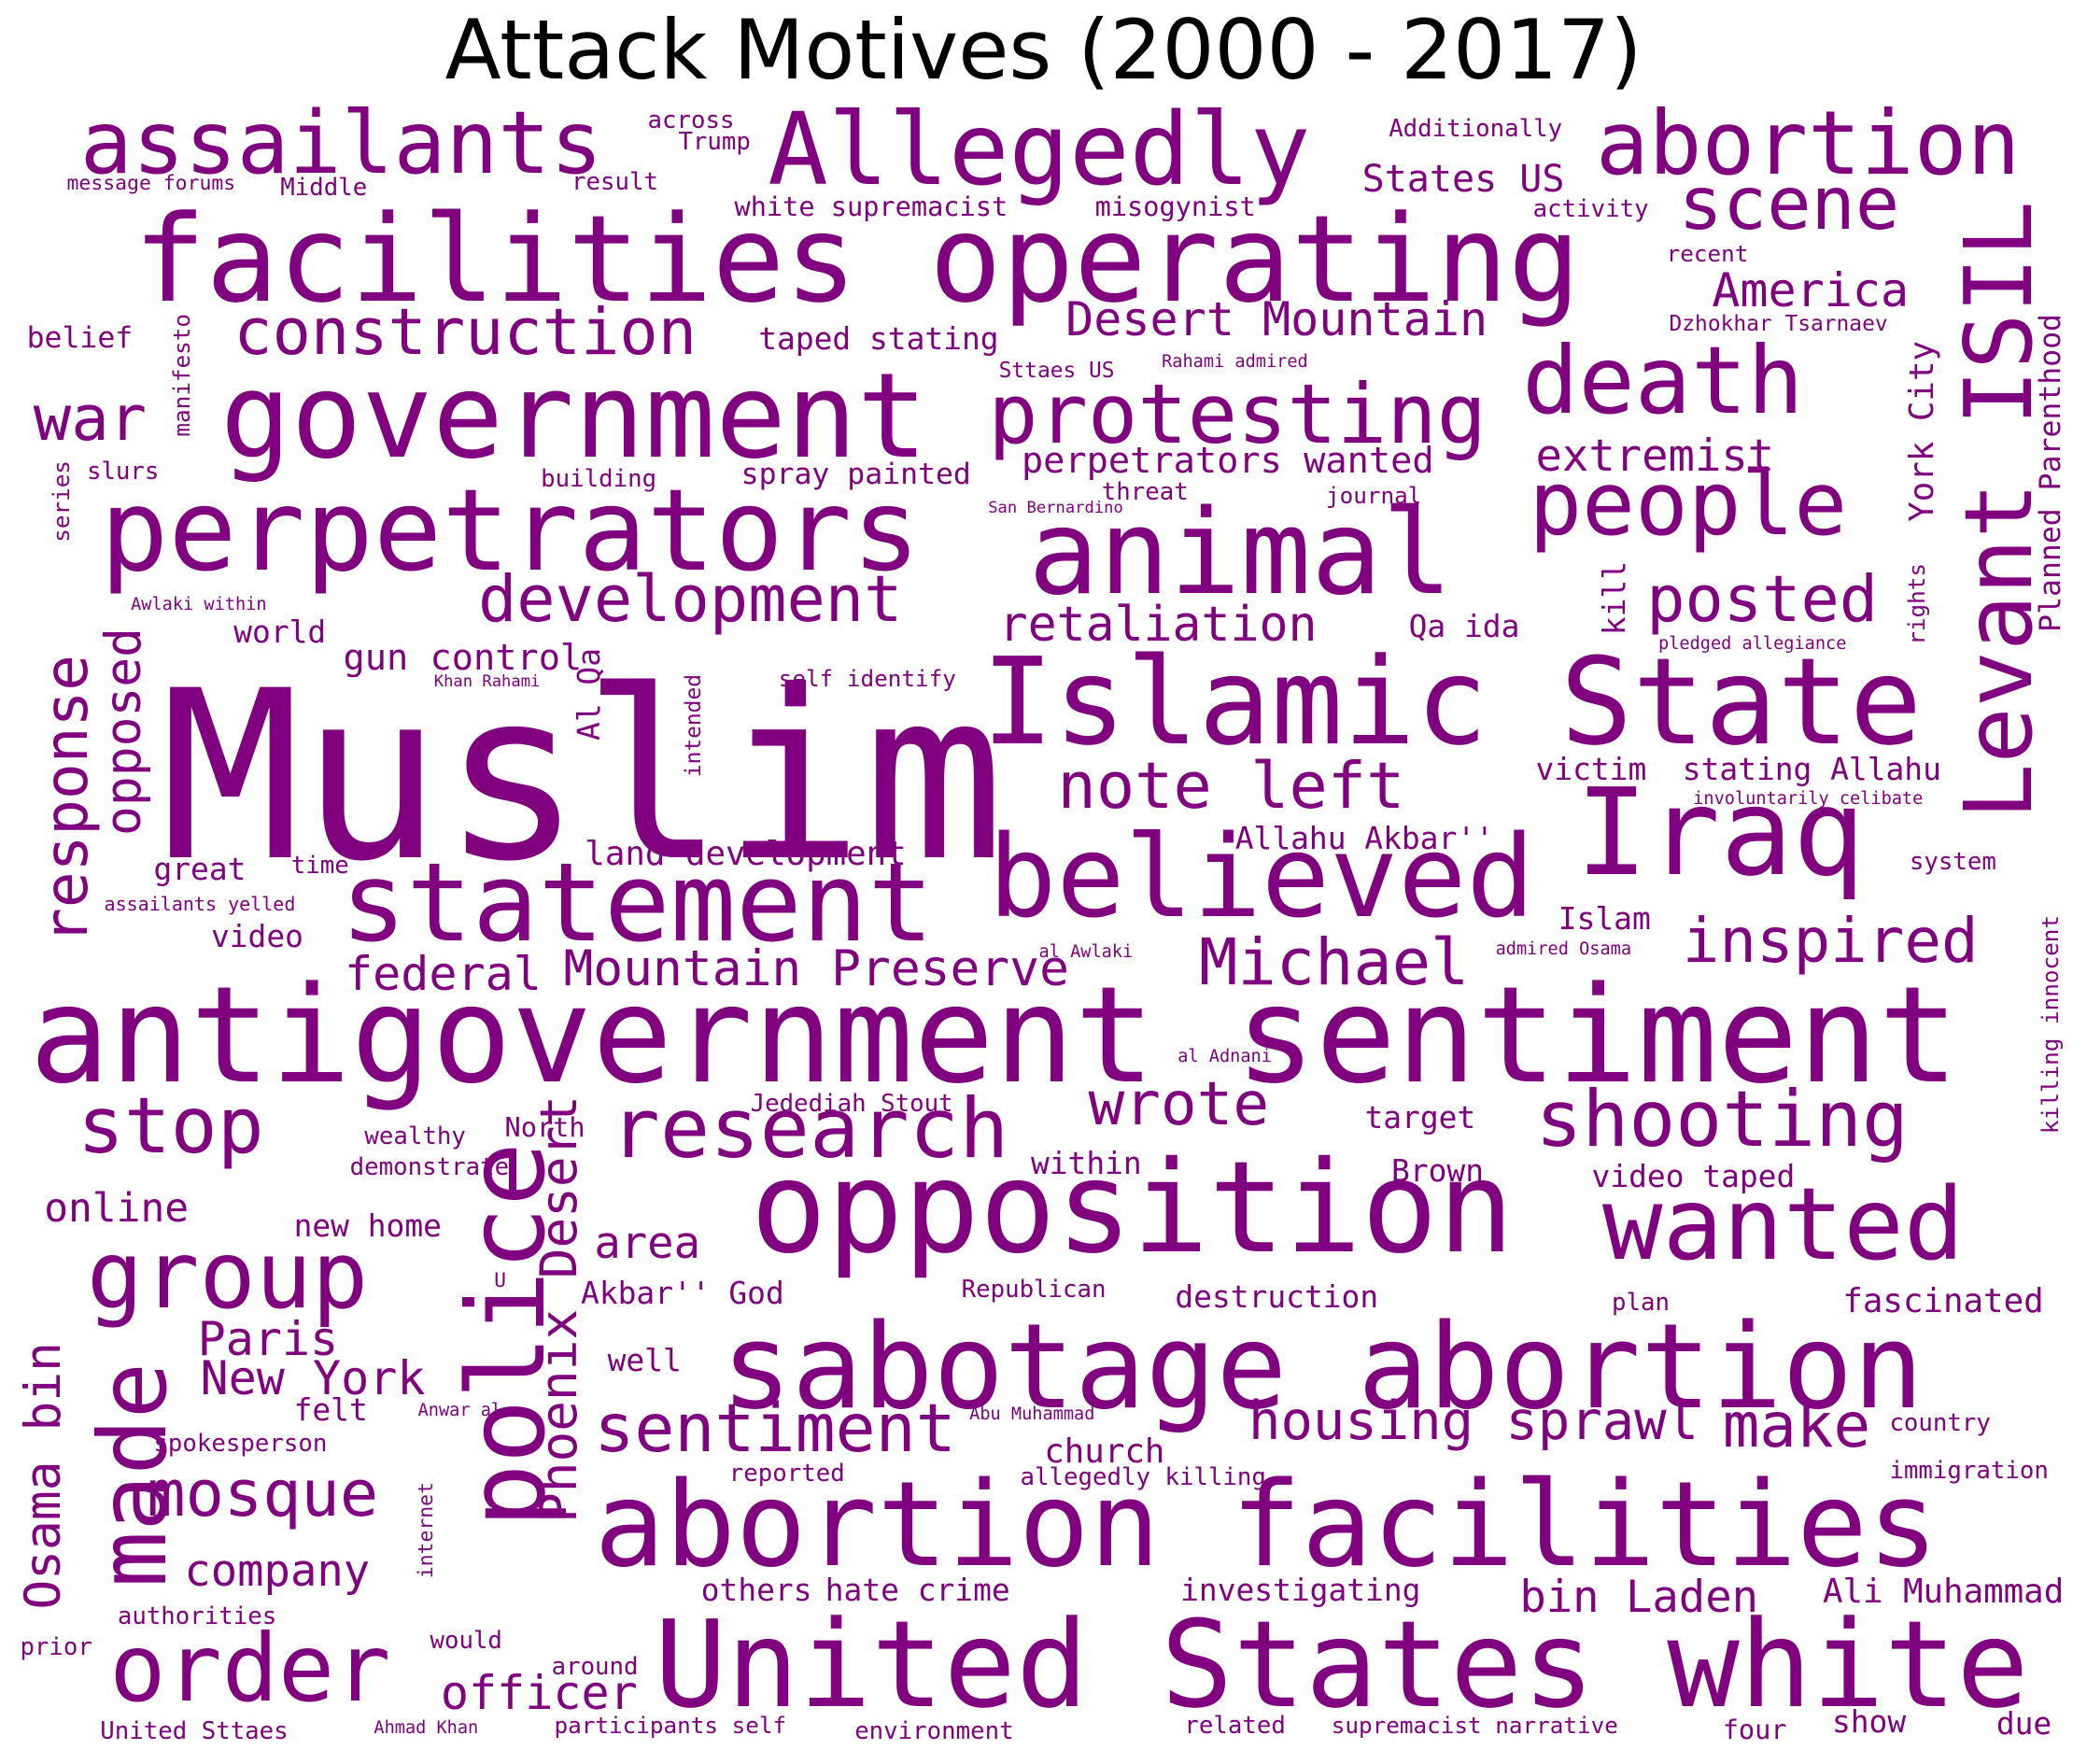 The width and height of the screenshot is (2087, 1764). Describe the element at coordinates (1043, 50) in the screenshot. I see `chart-title: Attack Motives (2000 - 2017)` at that location.